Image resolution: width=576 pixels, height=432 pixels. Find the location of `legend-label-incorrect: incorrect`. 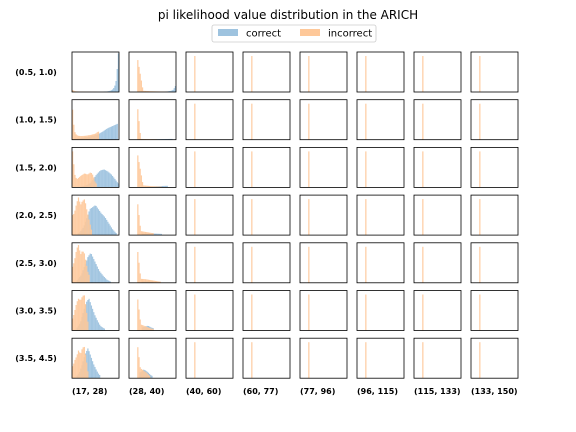

legend-label-incorrect: incorrect is located at coordinates (350, 34).